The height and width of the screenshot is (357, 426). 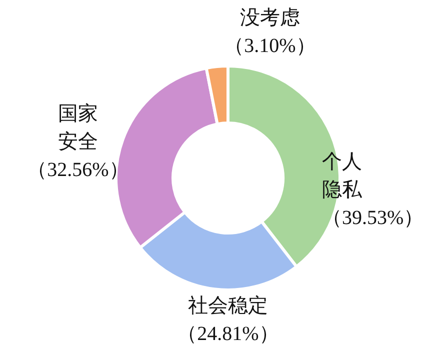 I want to click on data-label: （39.53%）, so click(x=373, y=218).